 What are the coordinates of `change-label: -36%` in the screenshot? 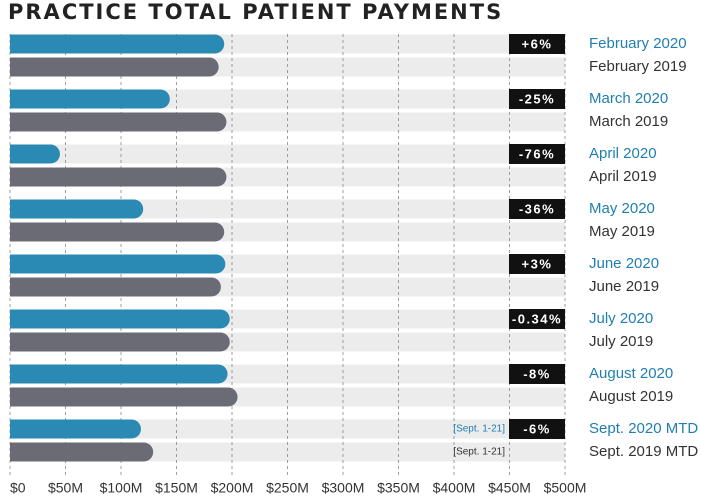 It's located at (537, 208).